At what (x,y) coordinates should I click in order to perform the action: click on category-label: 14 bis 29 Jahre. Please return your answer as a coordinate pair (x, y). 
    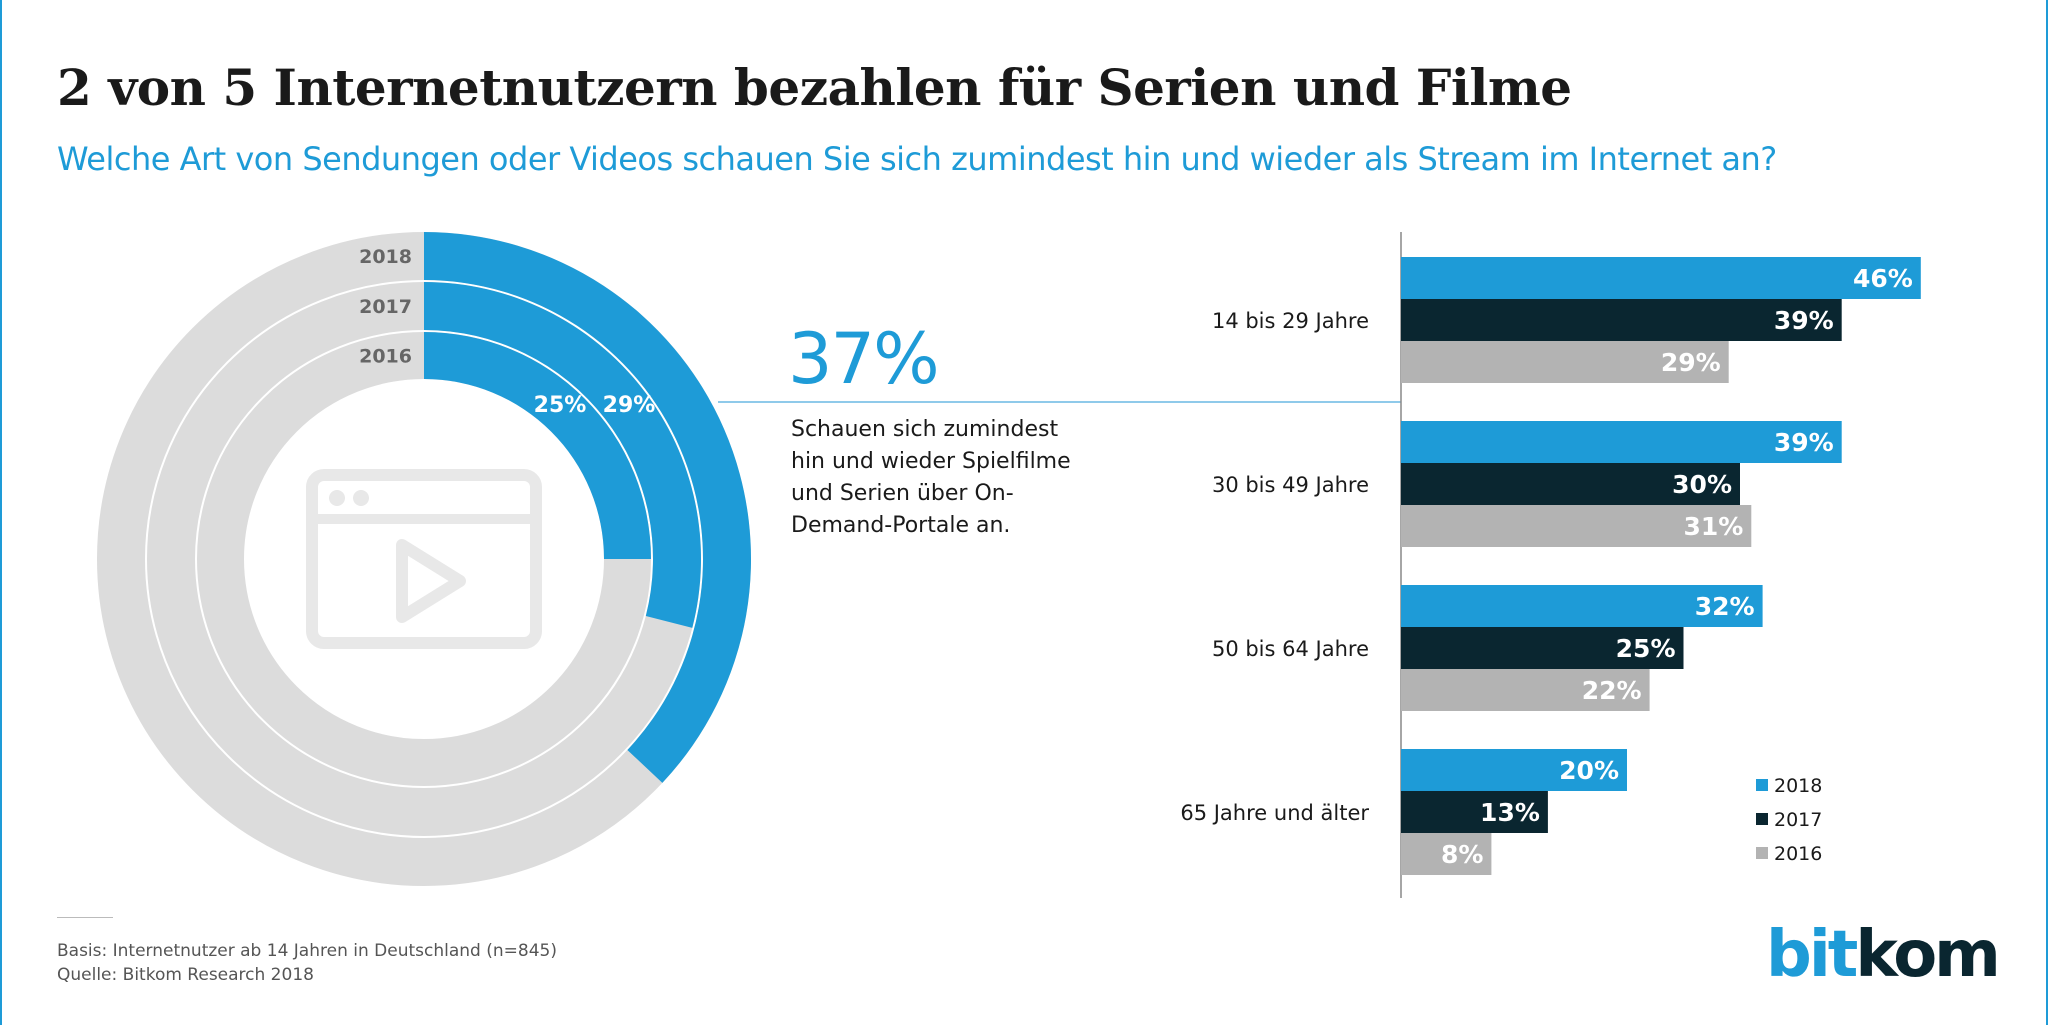
    Looking at the image, I should click on (1290, 321).